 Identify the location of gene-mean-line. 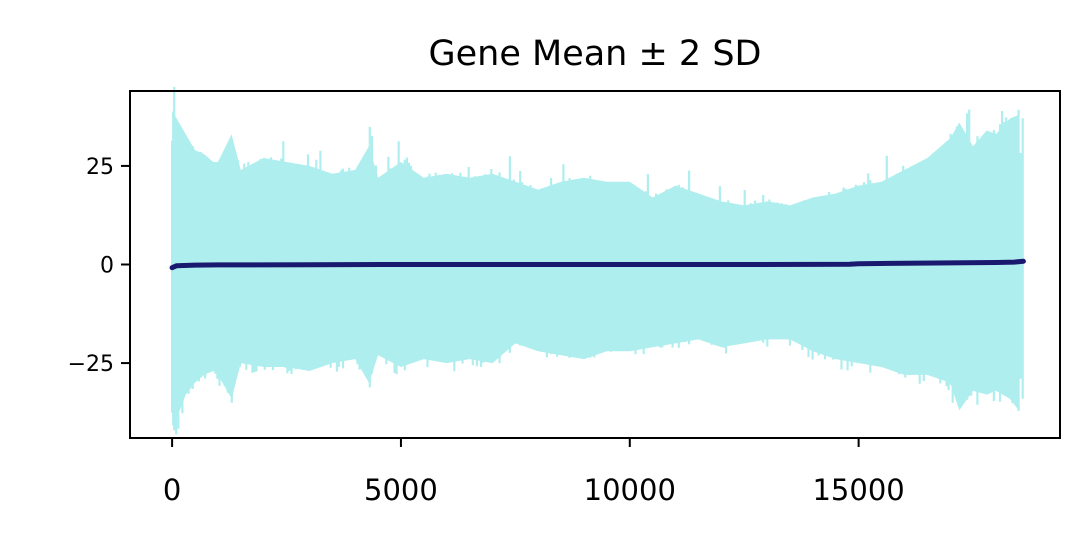
(597, 264).